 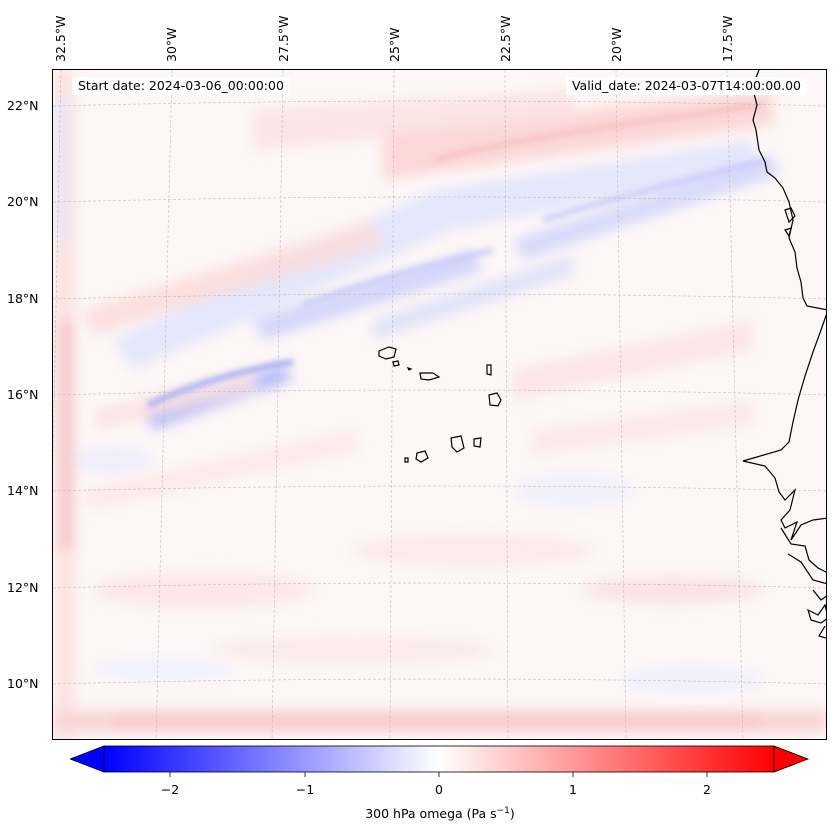 What do you see at coordinates (503, 811) in the screenshot?
I see `colorbar-title-exponent: −1` at bounding box center [503, 811].